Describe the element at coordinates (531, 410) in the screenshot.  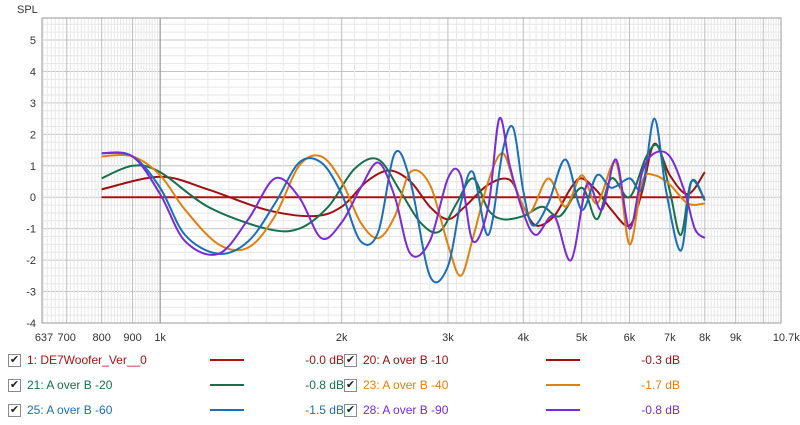
I see `legend-item: ✔ 28: A over B -90 -0.8 dB` at that location.